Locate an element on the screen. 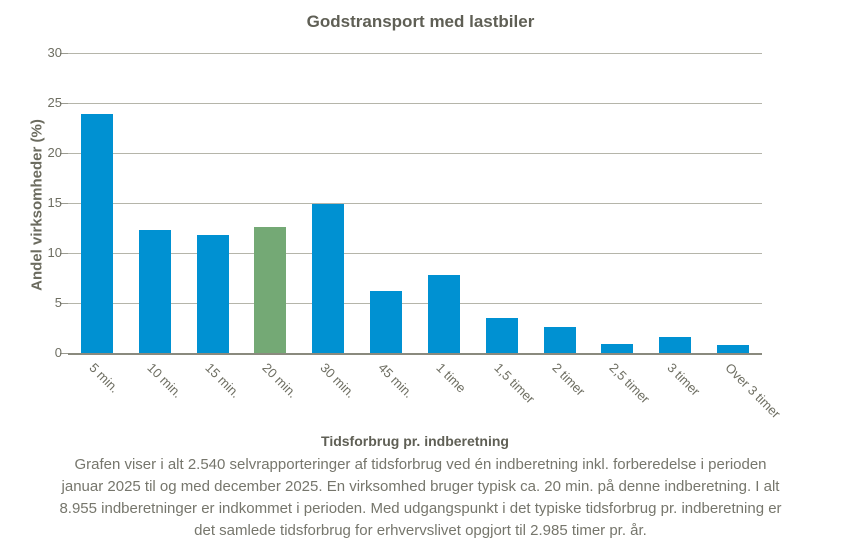  bar-1-5-timer is located at coordinates (501, 335).